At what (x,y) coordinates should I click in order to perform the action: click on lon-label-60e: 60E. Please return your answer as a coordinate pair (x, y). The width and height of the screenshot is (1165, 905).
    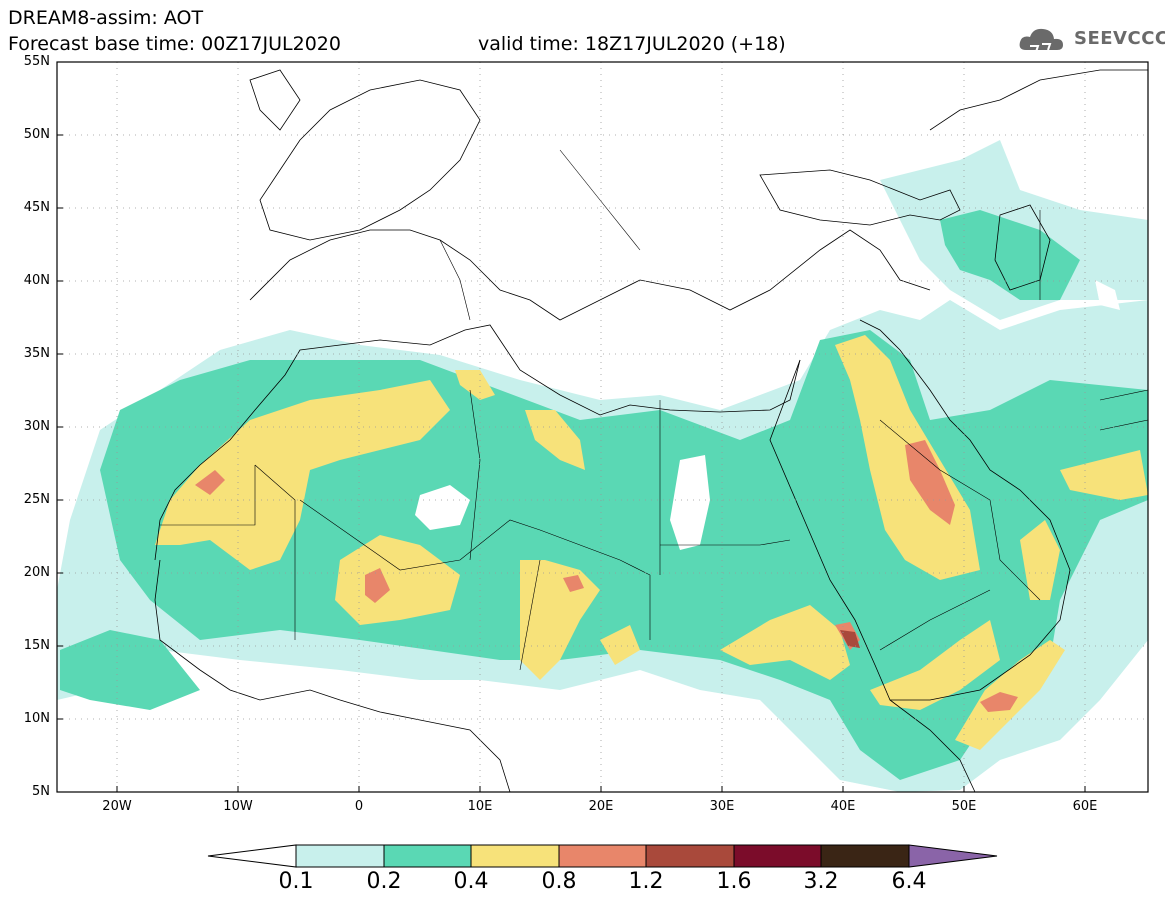
    Looking at the image, I should click on (1085, 806).